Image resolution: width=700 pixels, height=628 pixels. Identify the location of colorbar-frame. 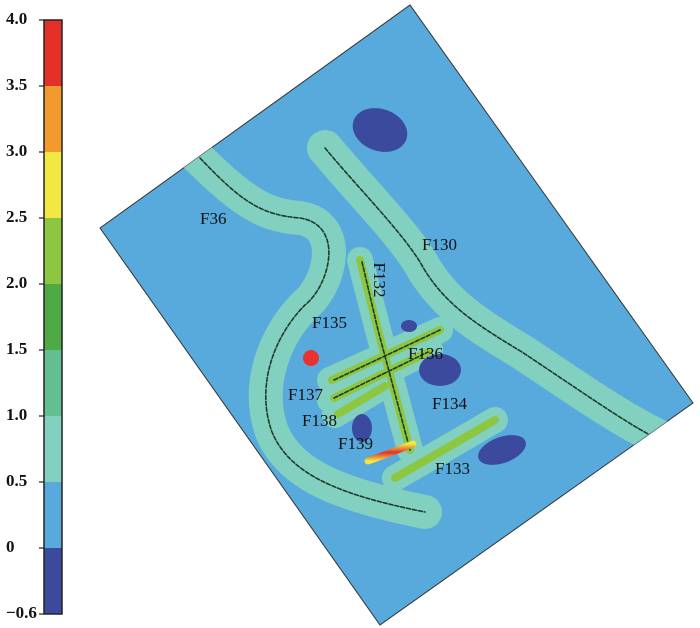
(53, 317).